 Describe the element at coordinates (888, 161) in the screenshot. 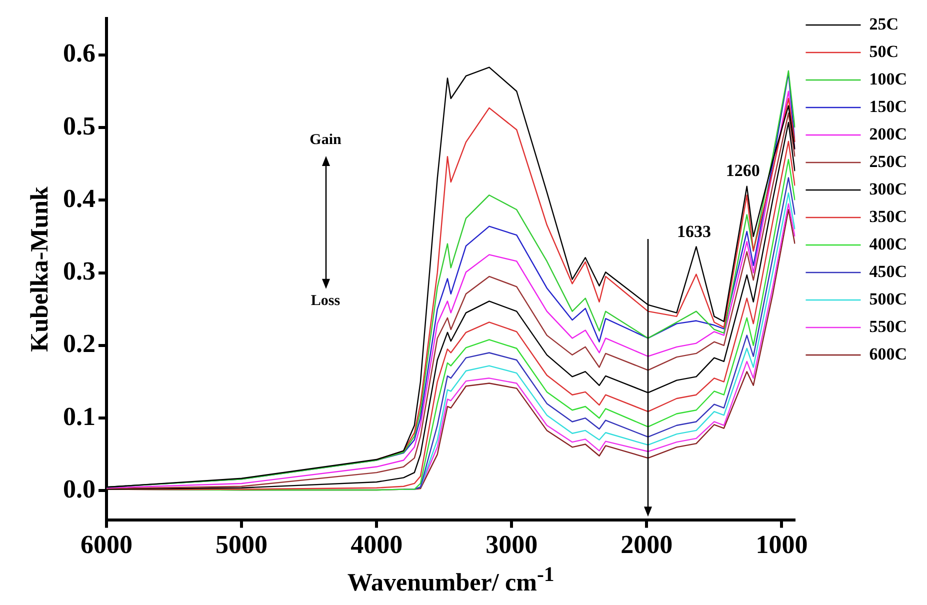

I see `legend-label: 250C` at that location.